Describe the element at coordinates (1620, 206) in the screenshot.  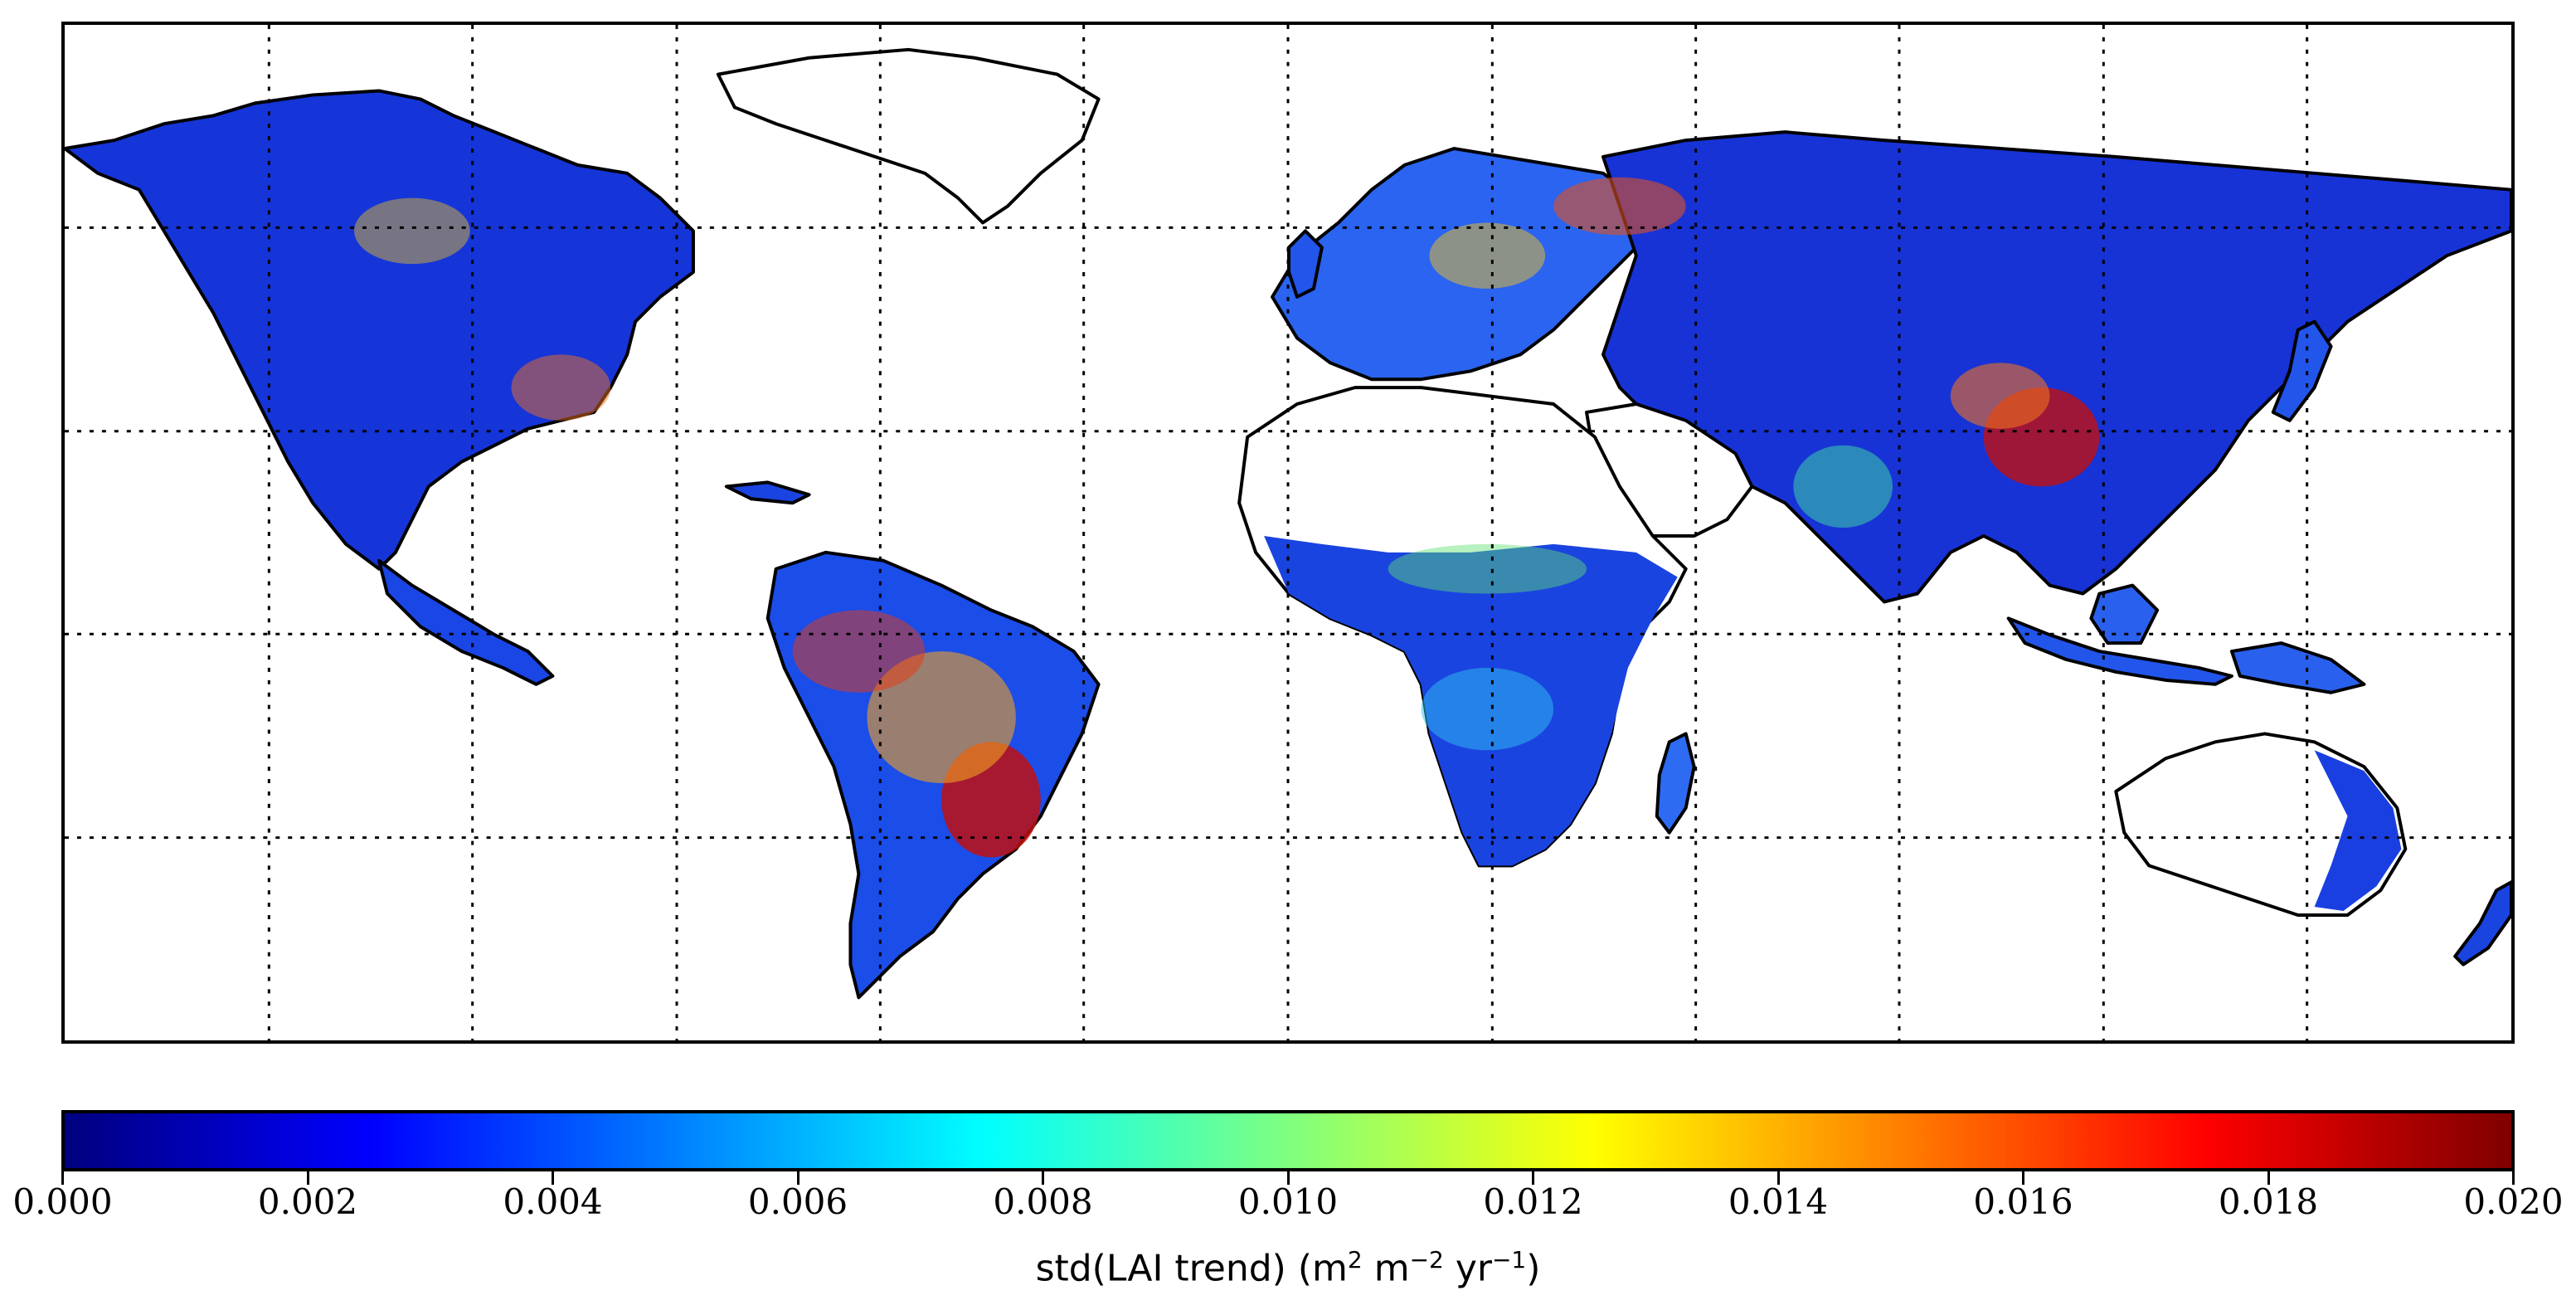
I see `hotspot-russia-west` at that location.